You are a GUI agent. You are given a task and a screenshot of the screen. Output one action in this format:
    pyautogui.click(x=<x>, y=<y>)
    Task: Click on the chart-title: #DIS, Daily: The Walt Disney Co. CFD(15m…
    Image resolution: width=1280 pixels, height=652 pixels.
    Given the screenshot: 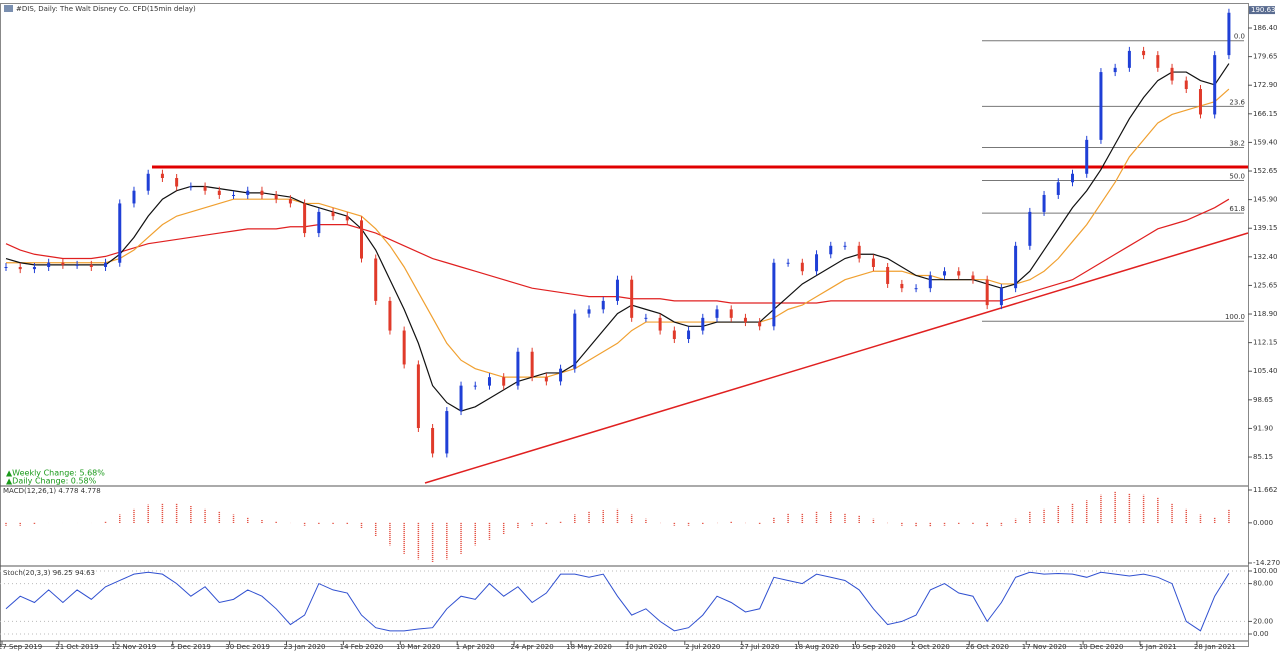 What is the action you would take?
    pyautogui.click(x=106, y=9)
    